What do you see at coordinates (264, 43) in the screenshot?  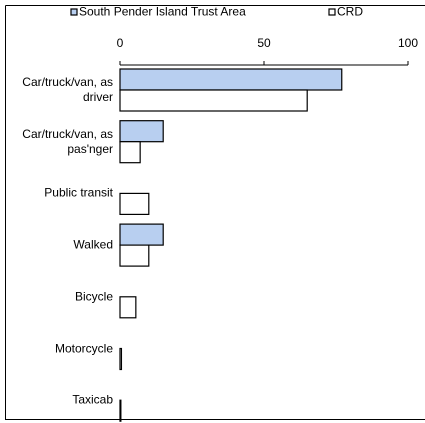 I see `x-tick-label: 50` at bounding box center [264, 43].